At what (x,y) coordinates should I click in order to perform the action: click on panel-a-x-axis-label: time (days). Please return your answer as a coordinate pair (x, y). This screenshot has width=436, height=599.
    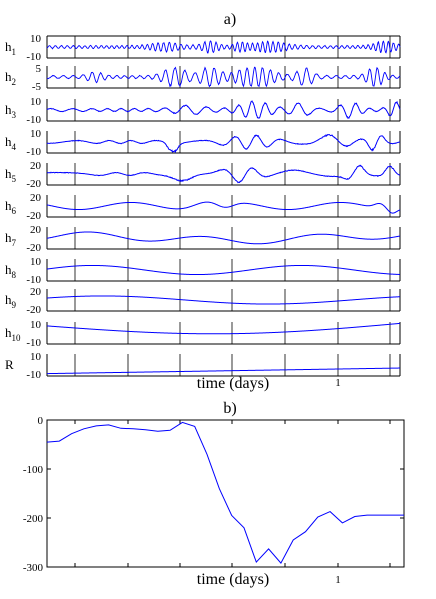
    Looking at the image, I should click on (233, 383).